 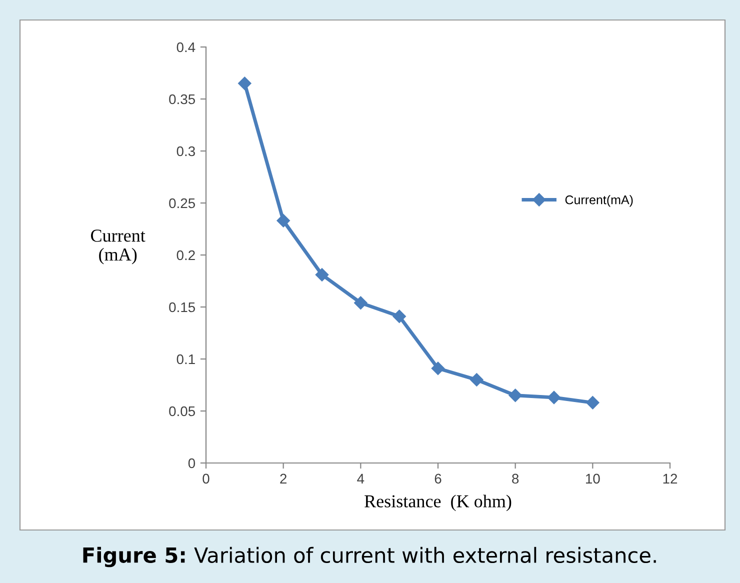 What do you see at coordinates (438, 479) in the screenshot?
I see `x-tick-label: 6` at bounding box center [438, 479].